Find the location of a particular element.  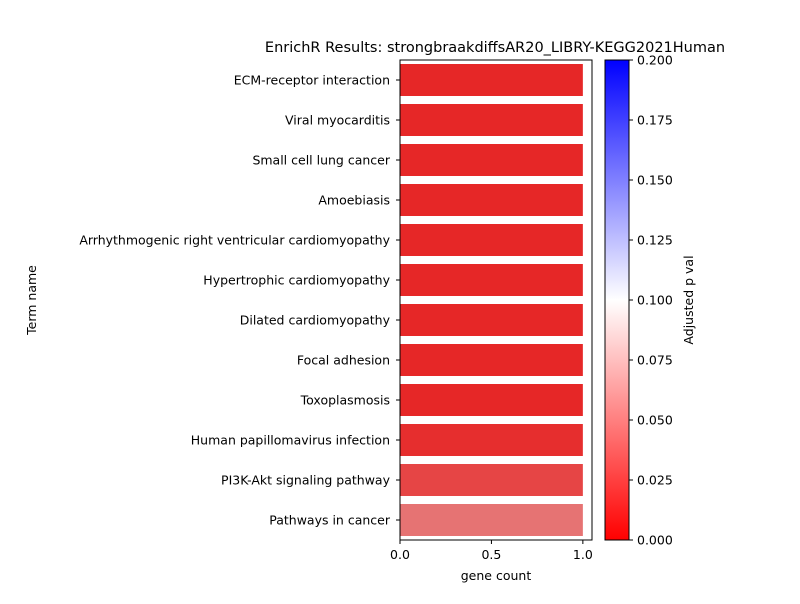

y-tick-label-5: Hypertrophic cardiomyopathy is located at coordinates (296, 280).